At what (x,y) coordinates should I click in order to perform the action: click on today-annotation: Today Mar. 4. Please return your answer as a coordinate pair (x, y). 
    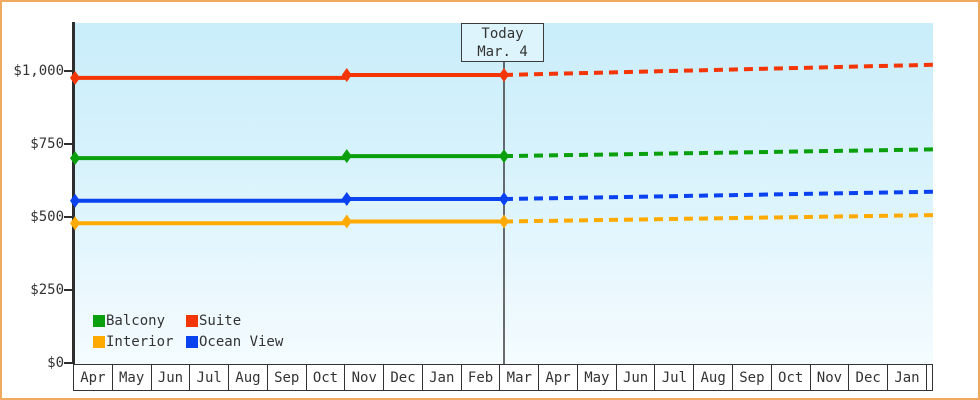
    Looking at the image, I should click on (502, 42).